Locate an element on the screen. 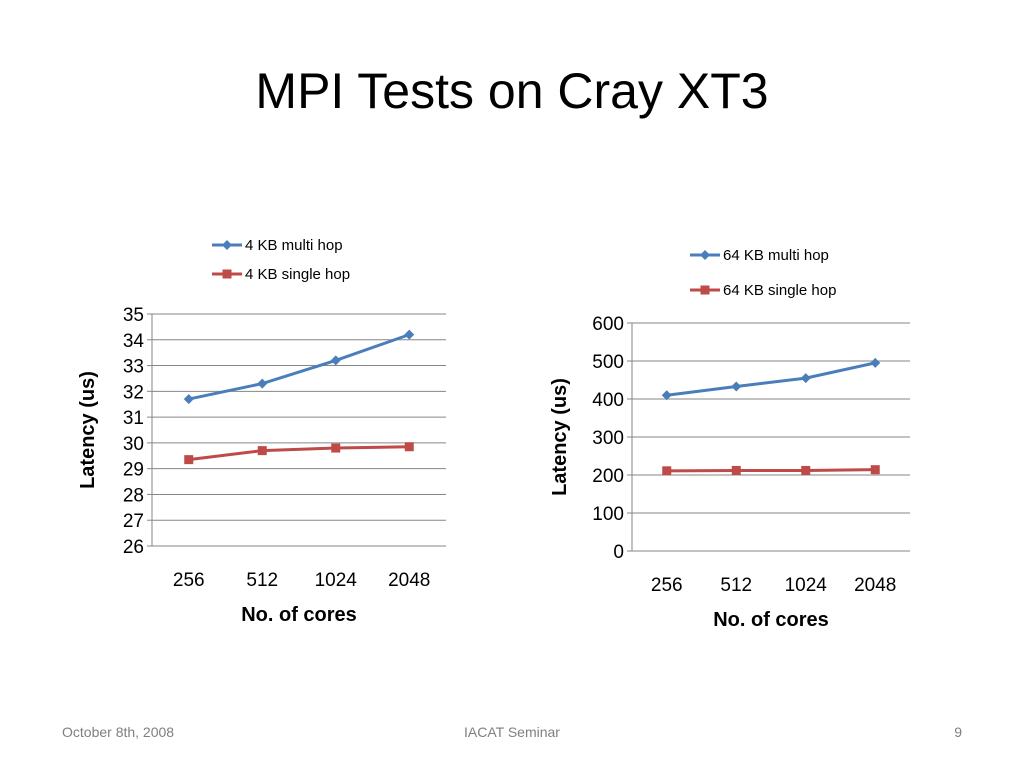  y-tick-label: 31 is located at coordinates (133, 418).